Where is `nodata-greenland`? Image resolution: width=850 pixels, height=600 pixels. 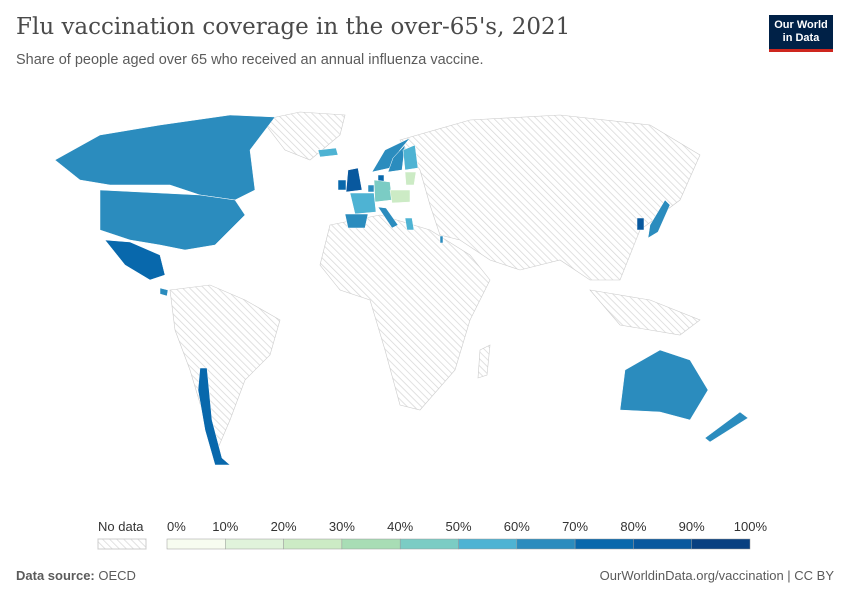
nodata-greenland is located at coordinates (303, 136).